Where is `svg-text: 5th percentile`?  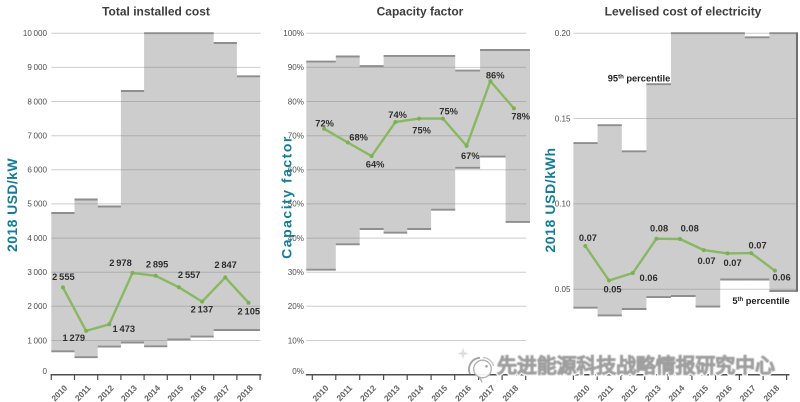 svg-text: 5th percentile is located at coordinates (760, 301).